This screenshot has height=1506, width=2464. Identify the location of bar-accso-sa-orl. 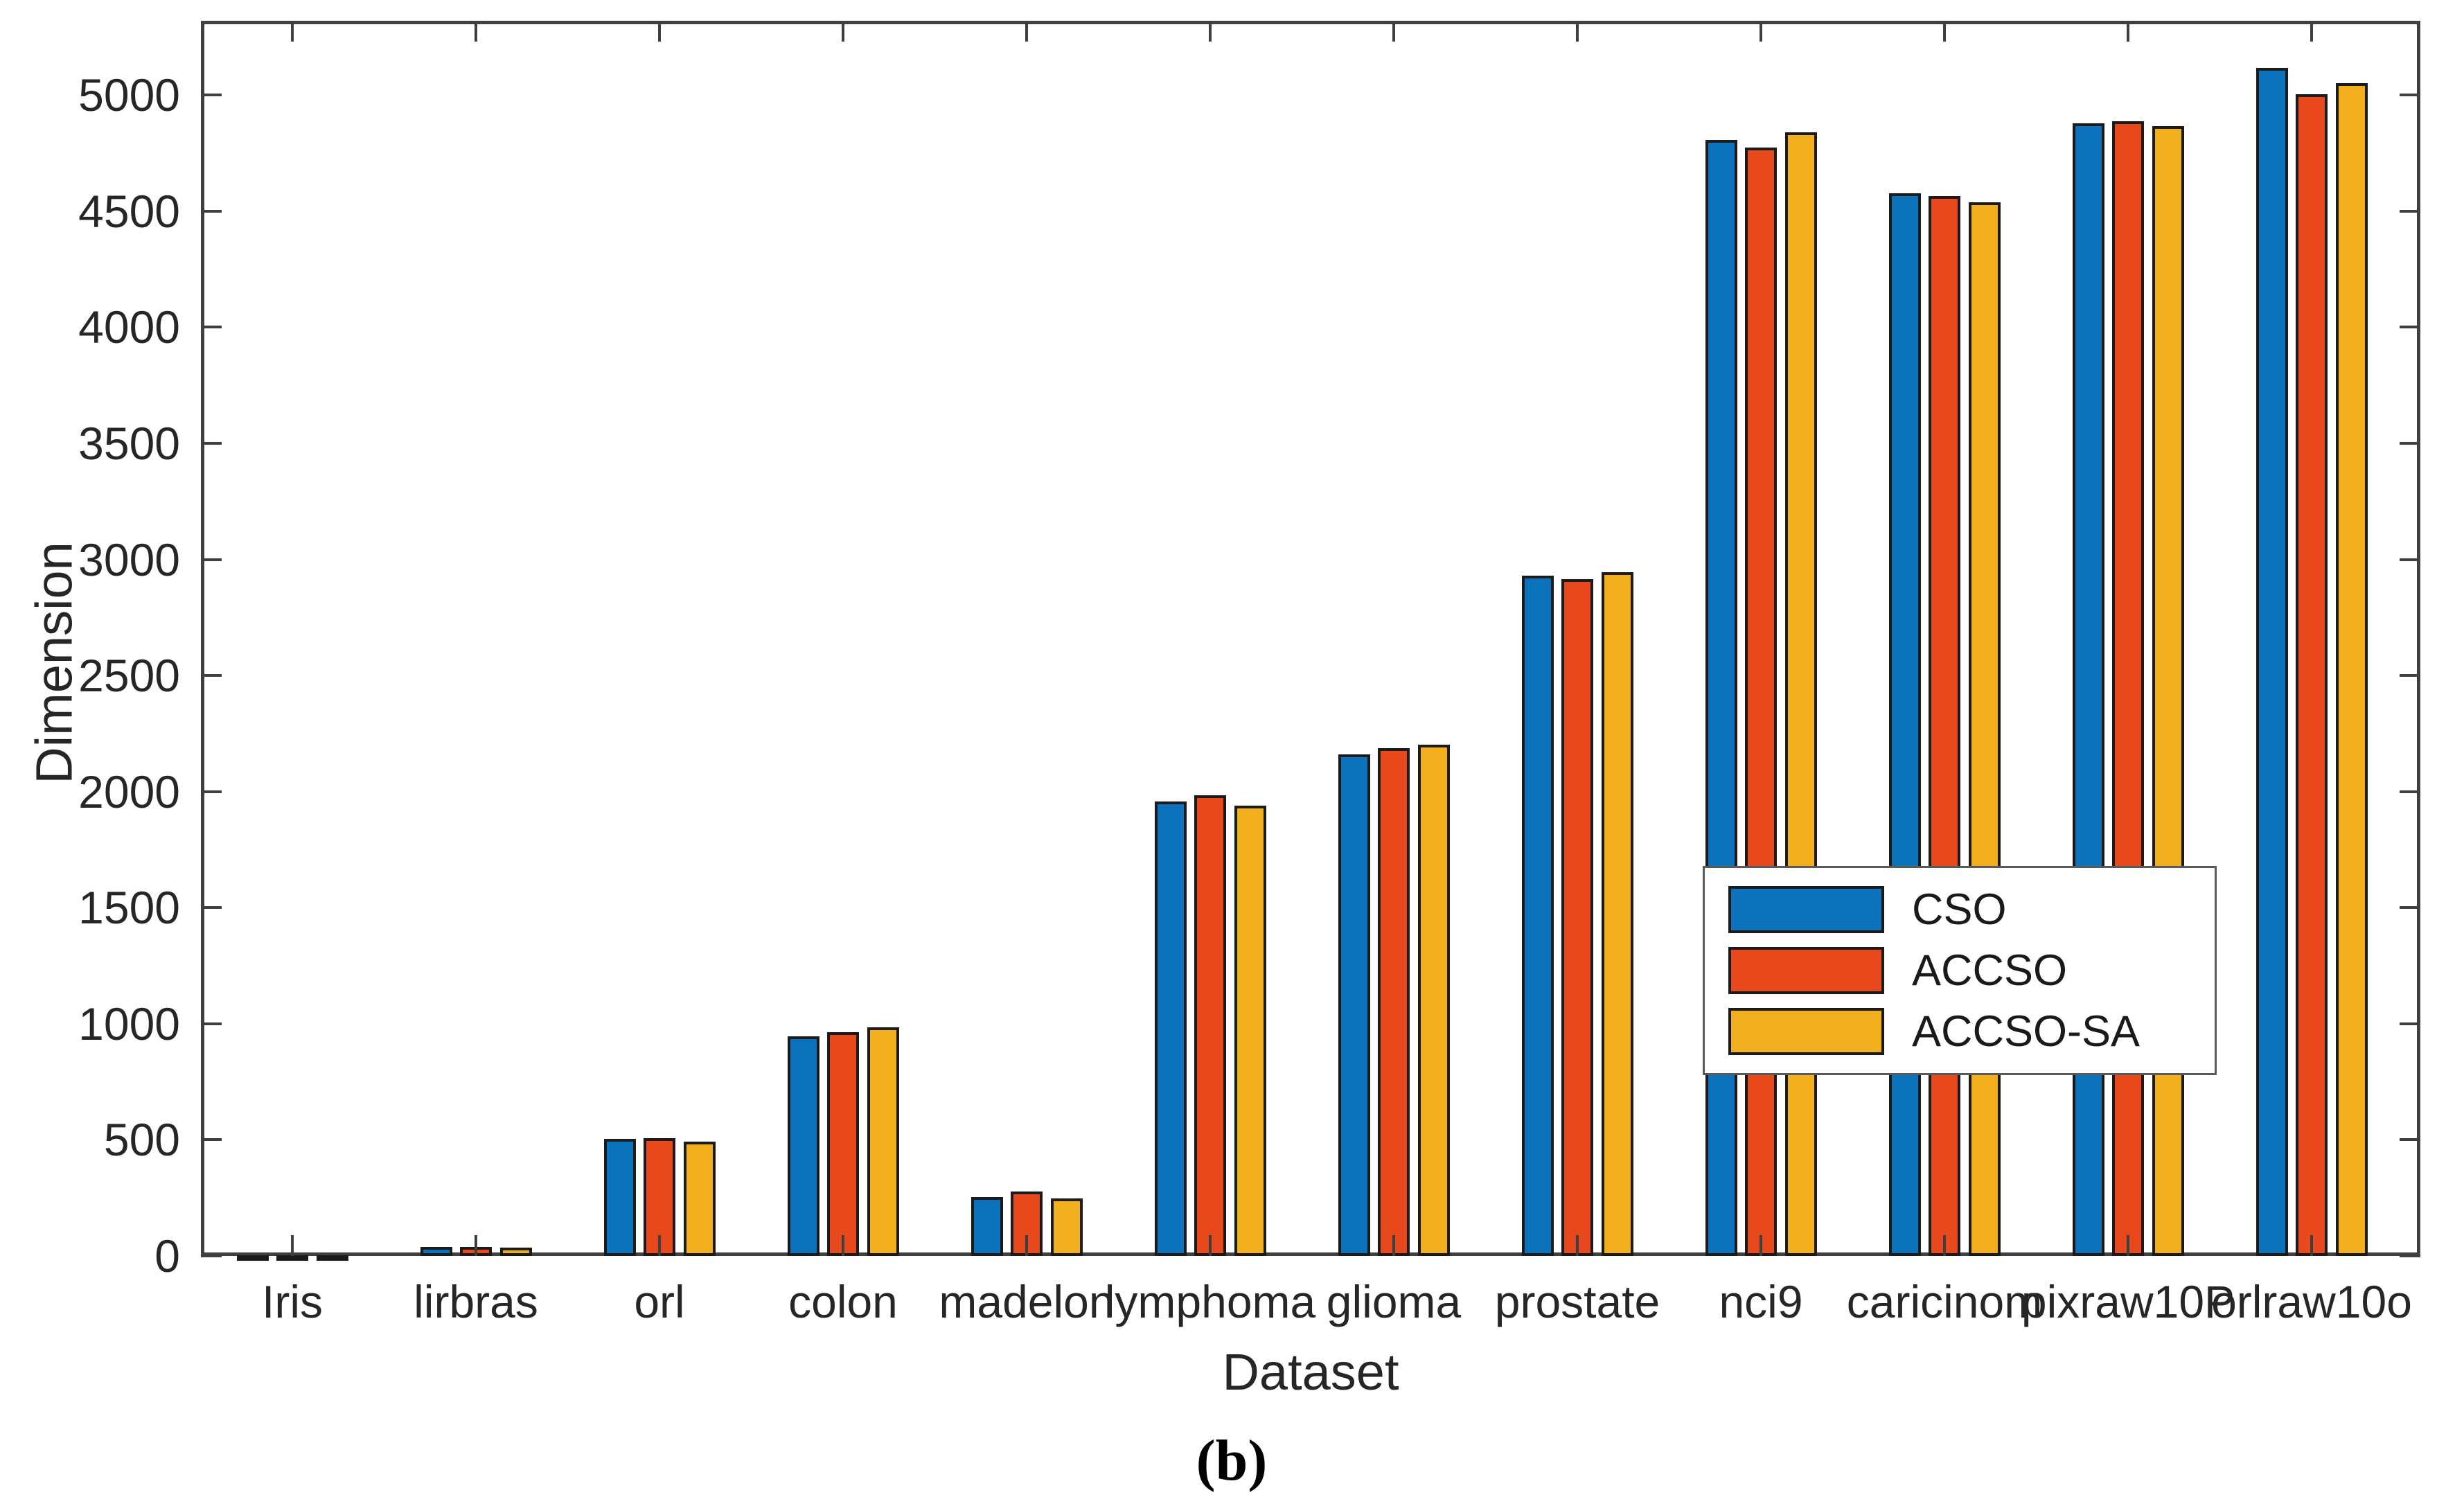
(699, 1199).